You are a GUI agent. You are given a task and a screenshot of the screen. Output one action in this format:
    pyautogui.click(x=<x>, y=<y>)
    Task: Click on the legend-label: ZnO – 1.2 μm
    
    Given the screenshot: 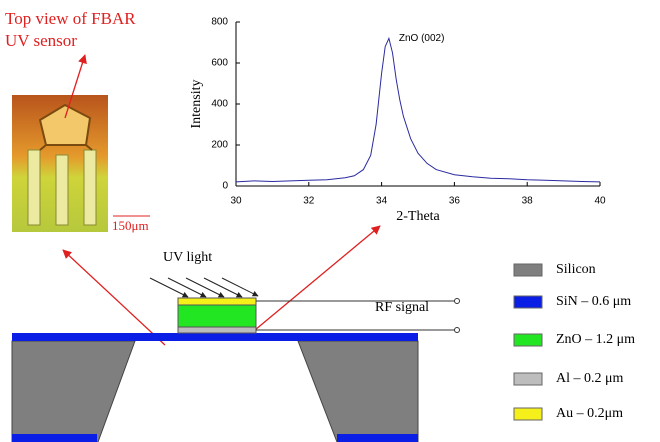 What is the action you would take?
    pyautogui.click(x=595, y=339)
    